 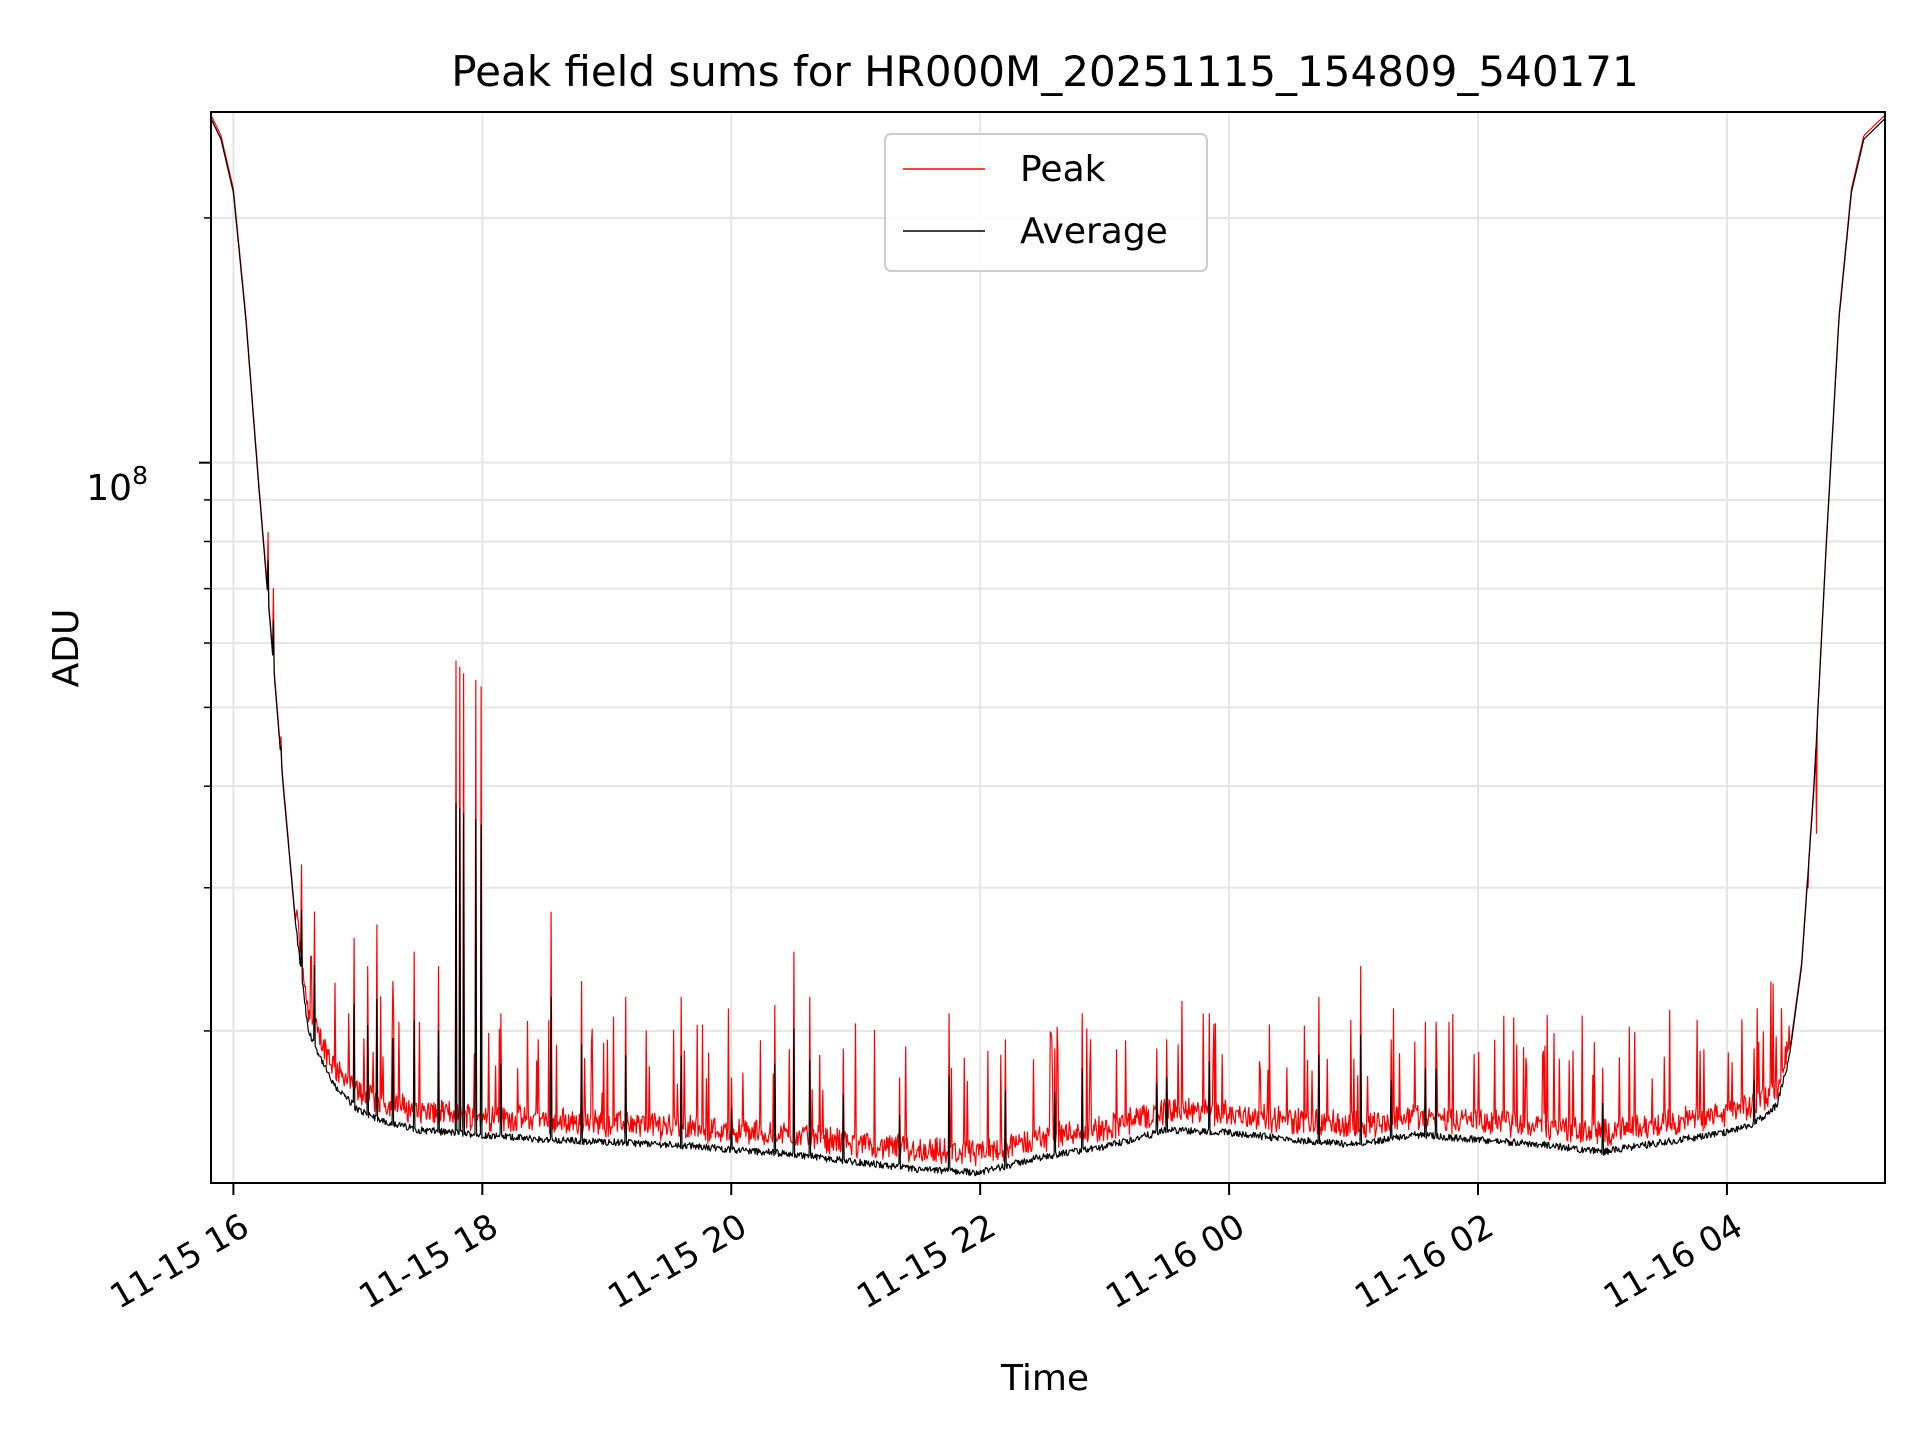 I want to click on legend-peak-label: Peak, so click(x=1063, y=169).